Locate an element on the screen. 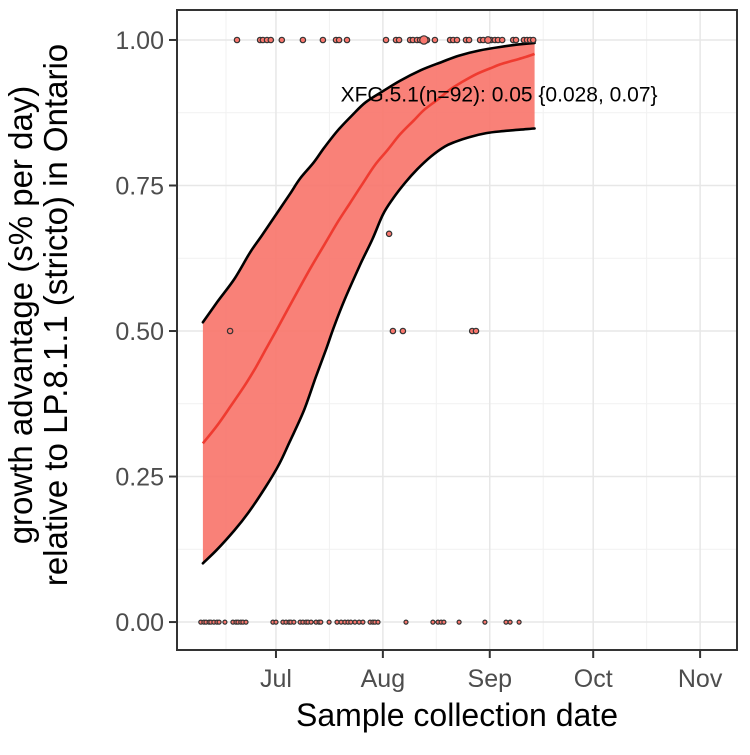 This screenshot has height=755, width=750. x-tick-label: Jul is located at coordinates (276, 679).